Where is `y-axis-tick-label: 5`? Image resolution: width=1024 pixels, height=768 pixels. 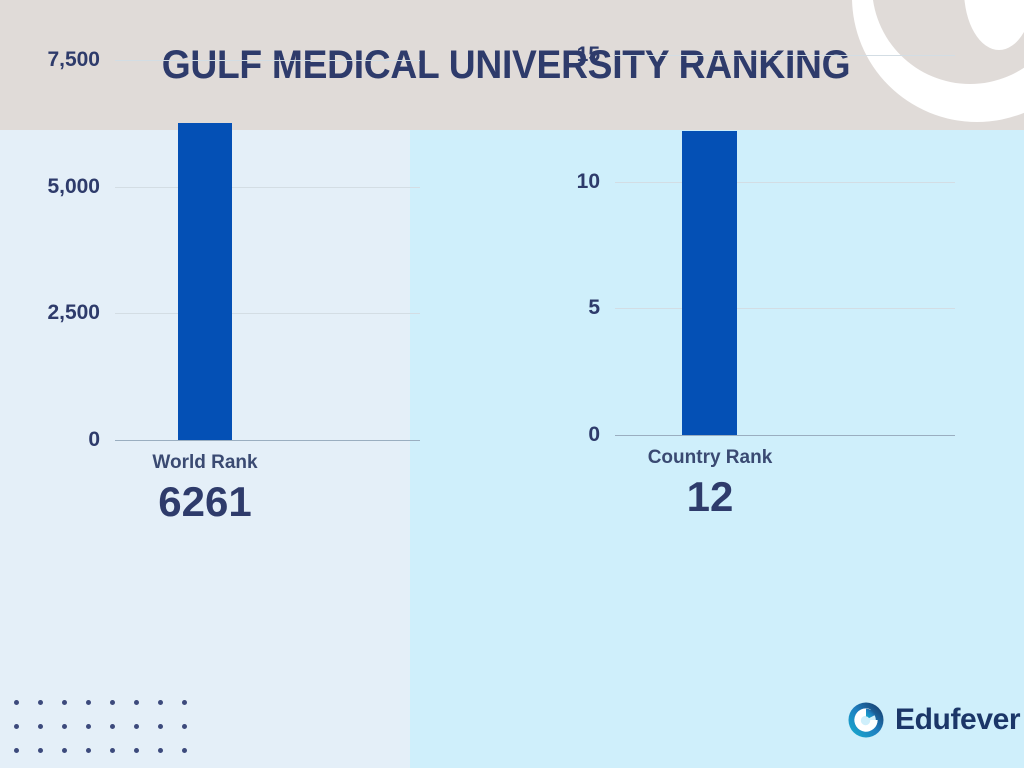 y-axis-tick-label: 5 is located at coordinates (594, 307).